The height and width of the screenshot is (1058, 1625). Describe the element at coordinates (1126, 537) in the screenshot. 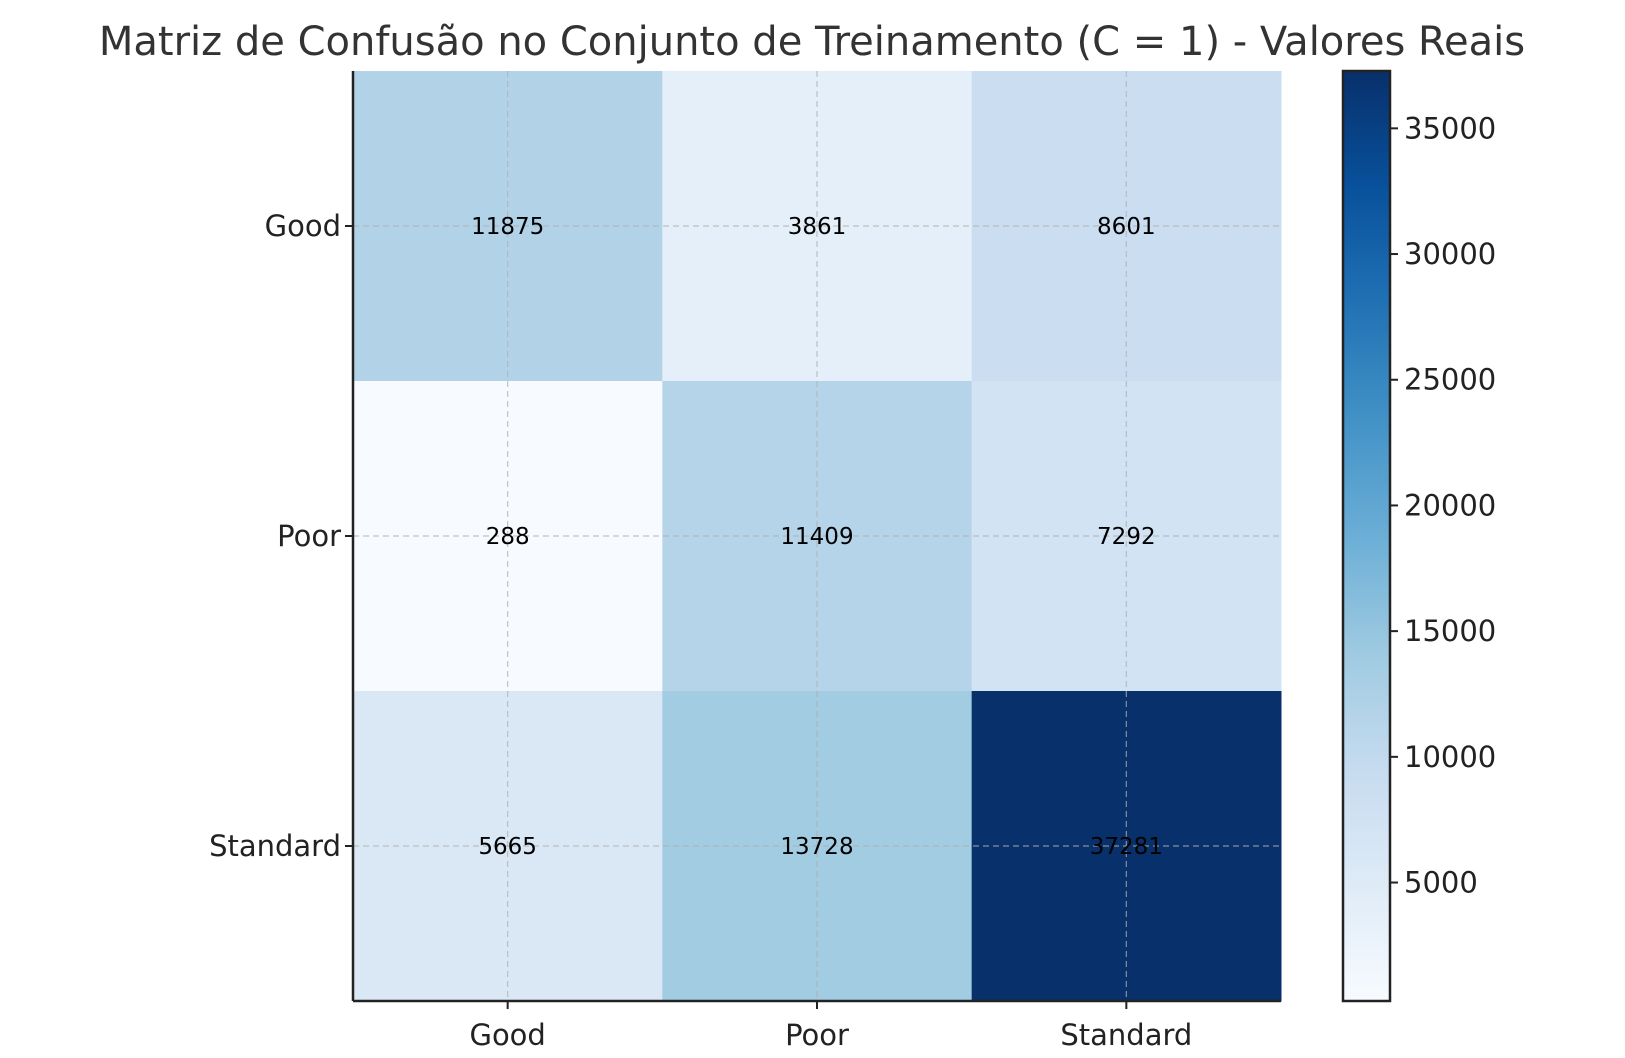

I see `cell-value-label: 7292` at that location.